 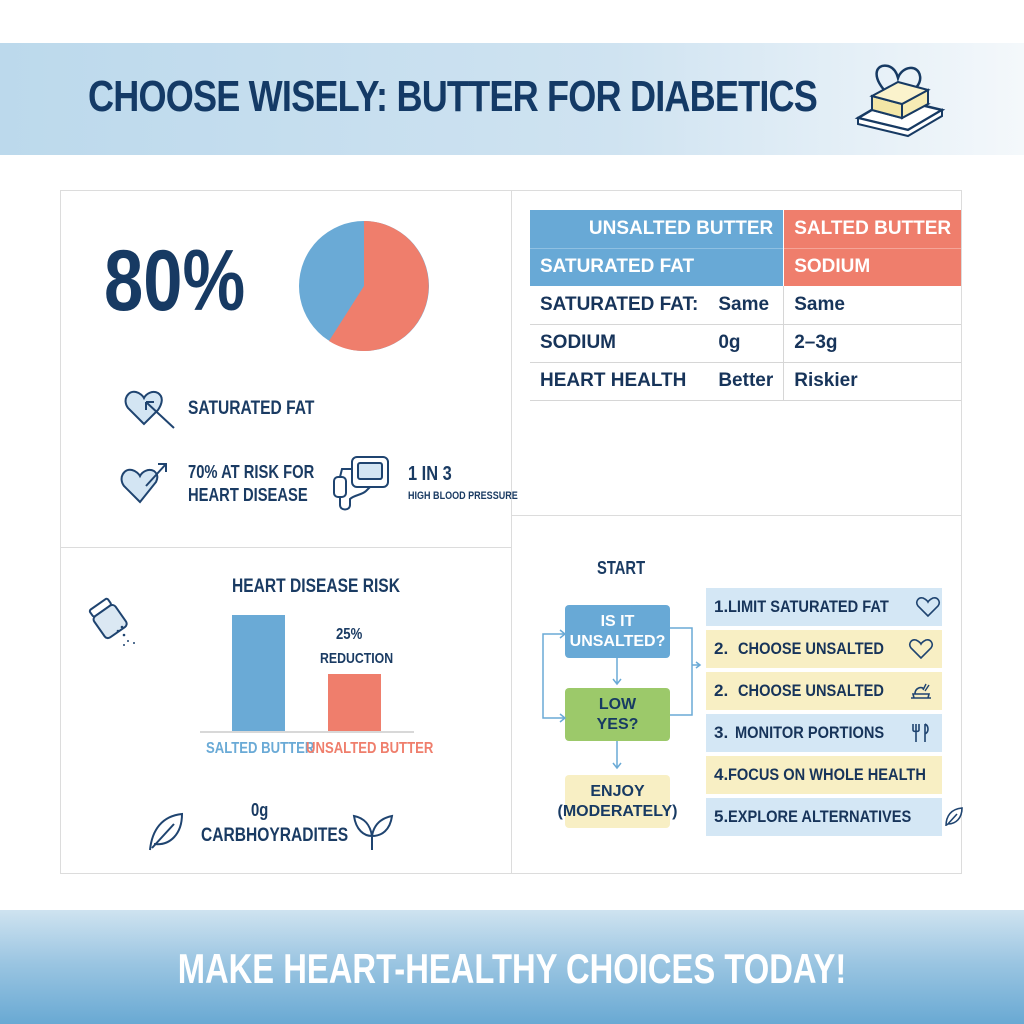 I want to click on footer-banner, so click(x=512, y=967).